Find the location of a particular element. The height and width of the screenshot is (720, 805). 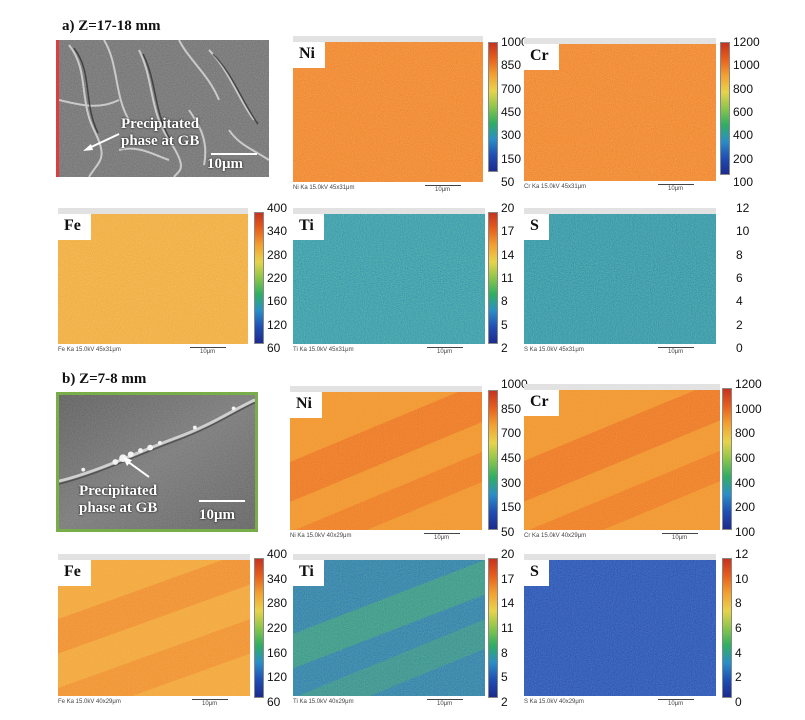

sem-scale-bar is located at coordinates (222, 501).